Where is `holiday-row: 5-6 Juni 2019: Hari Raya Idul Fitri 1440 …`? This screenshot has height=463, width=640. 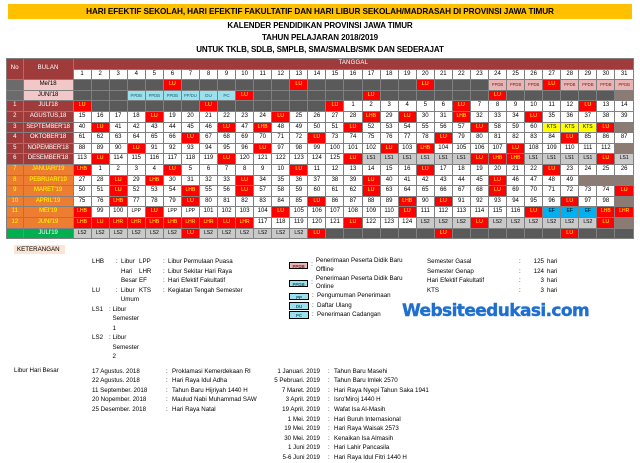 holiday-row: 5-6 Juni 2019: Hari Raya Idul Fitri 1440 … is located at coordinates (429, 458).